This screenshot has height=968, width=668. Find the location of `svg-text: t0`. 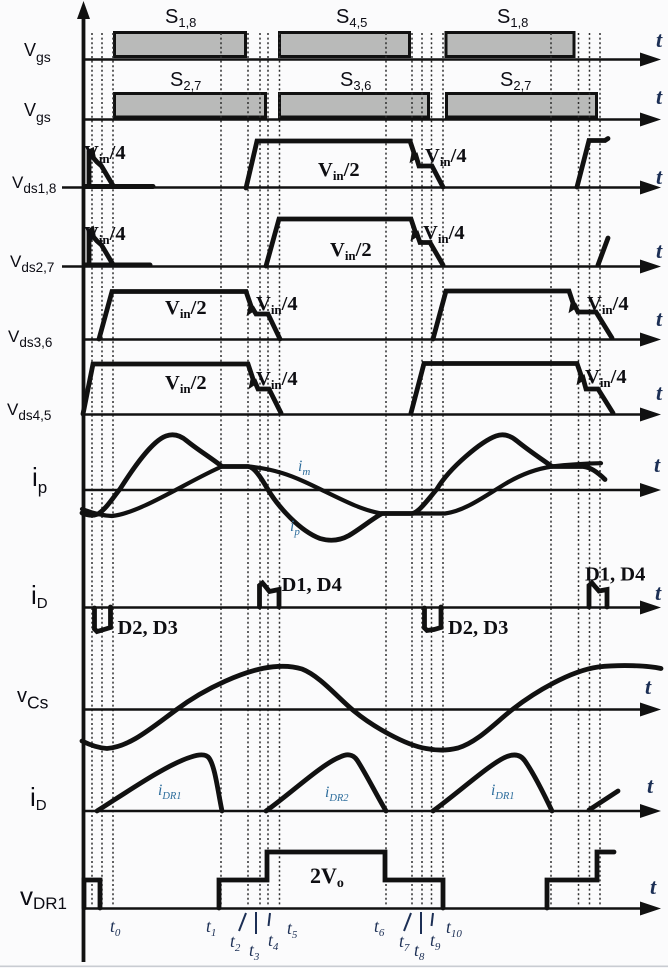

svg-text: t0 is located at coordinates (115, 927).